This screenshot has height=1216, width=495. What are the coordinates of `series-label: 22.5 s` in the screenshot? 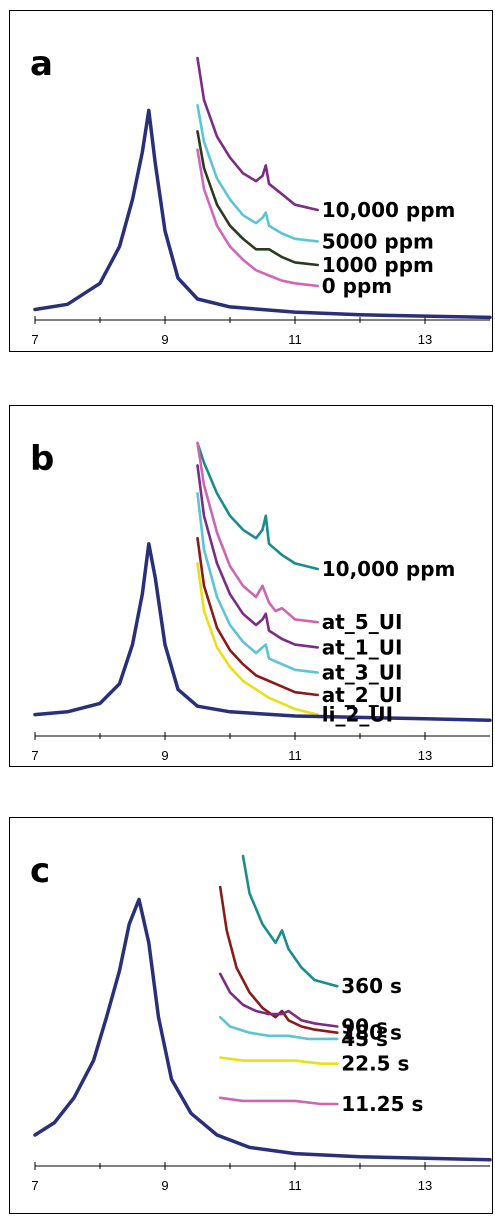 It's located at (375, 1064).